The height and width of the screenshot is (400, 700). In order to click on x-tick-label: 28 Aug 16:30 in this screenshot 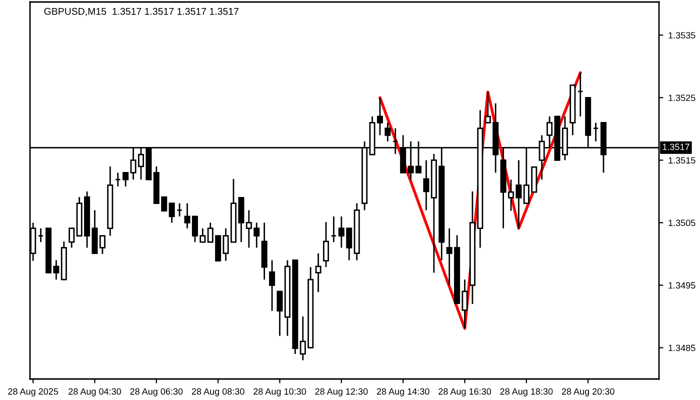, I will do `click(465, 392)`.